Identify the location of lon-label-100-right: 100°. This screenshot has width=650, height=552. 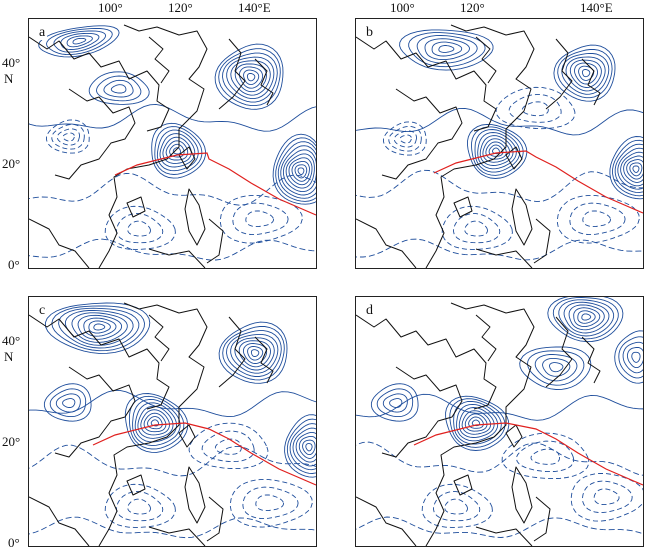
(402, 7).